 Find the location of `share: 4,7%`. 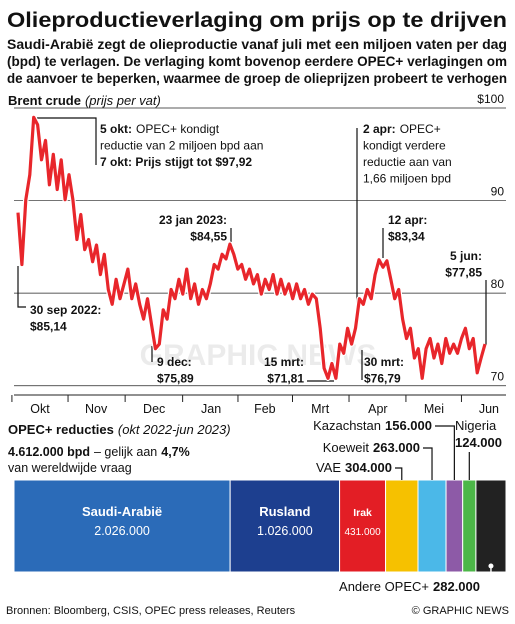

share: 4,7% is located at coordinates (175, 452).